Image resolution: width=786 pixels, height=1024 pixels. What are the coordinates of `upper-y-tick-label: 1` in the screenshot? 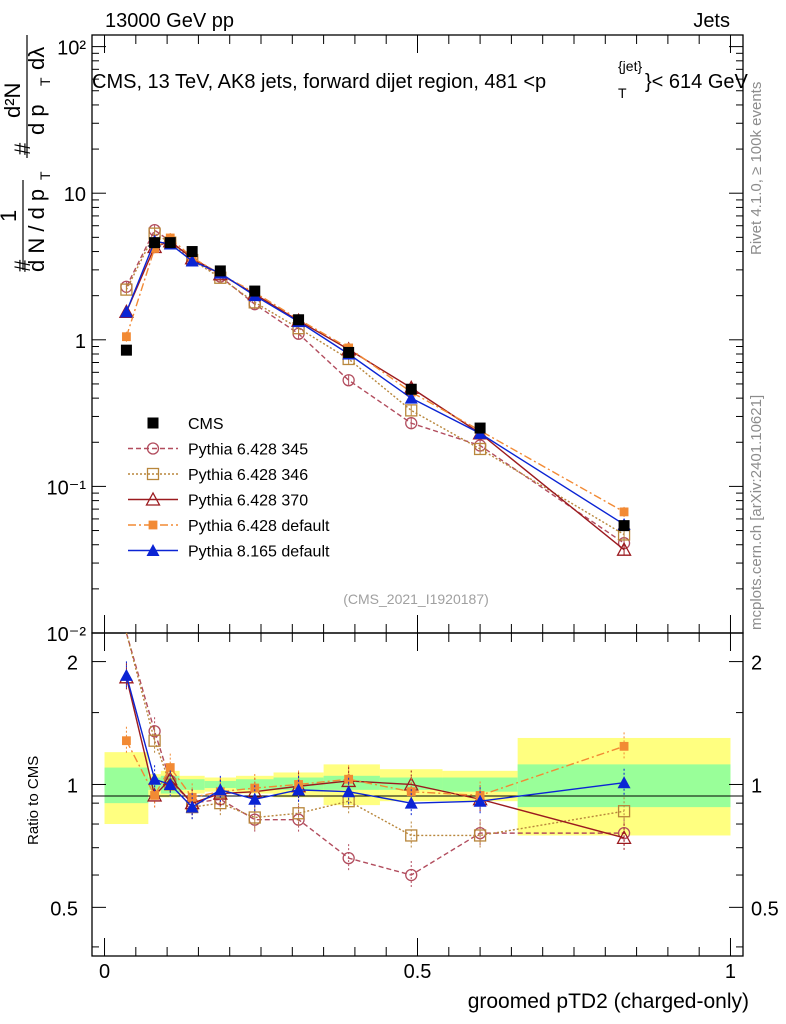 It's located at (80, 342).